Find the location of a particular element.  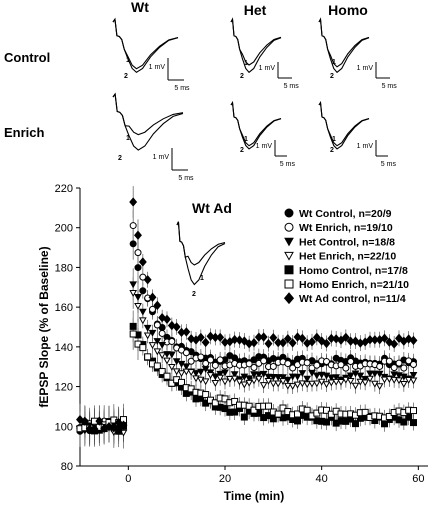

legend-entry: Homo Enrich, n=21/10 is located at coordinates (354, 285).